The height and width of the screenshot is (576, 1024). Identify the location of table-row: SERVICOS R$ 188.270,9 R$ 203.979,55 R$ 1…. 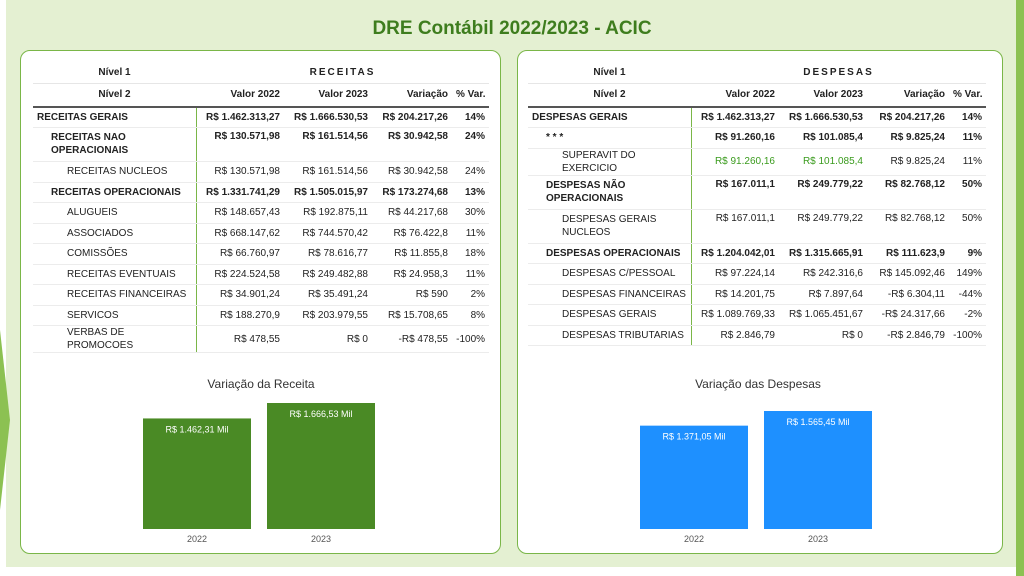
(261, 315).